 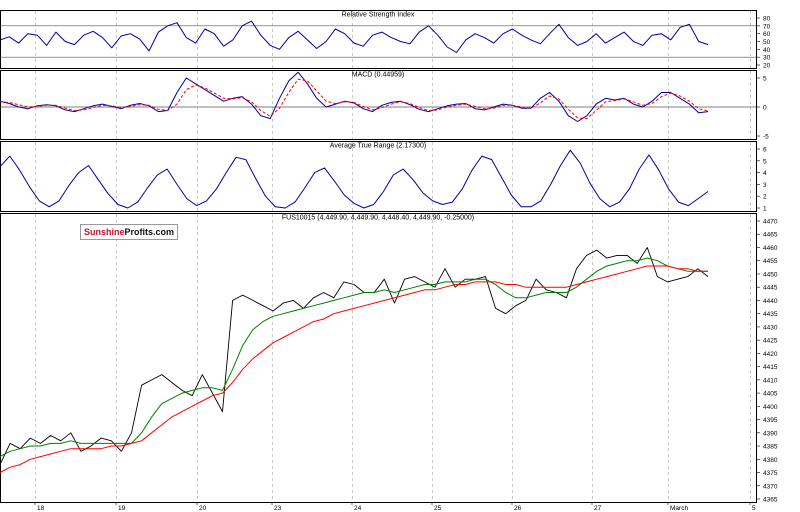 What do you see at coordinates (354, 99) in the screenshot?
I see `macd-signal-line` at bounding box center [354, 99].